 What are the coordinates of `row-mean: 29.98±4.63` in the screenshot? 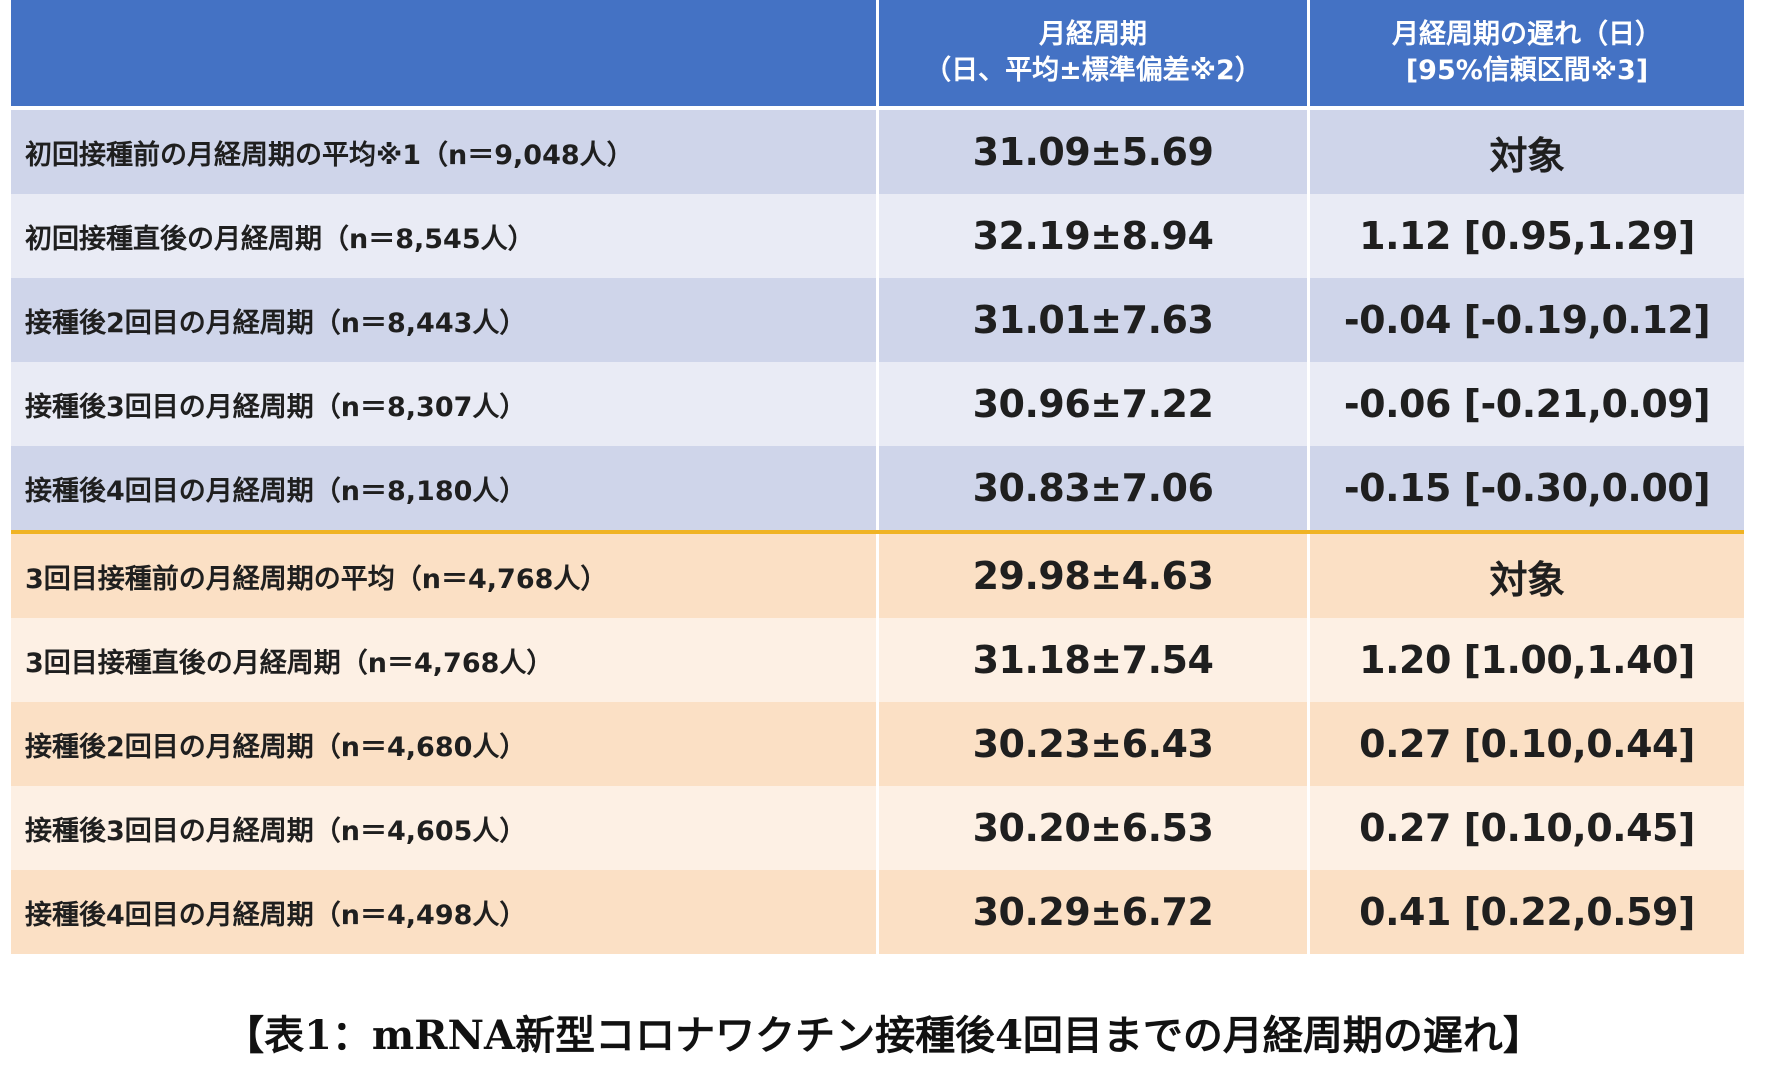 It's located at (1093, 576).